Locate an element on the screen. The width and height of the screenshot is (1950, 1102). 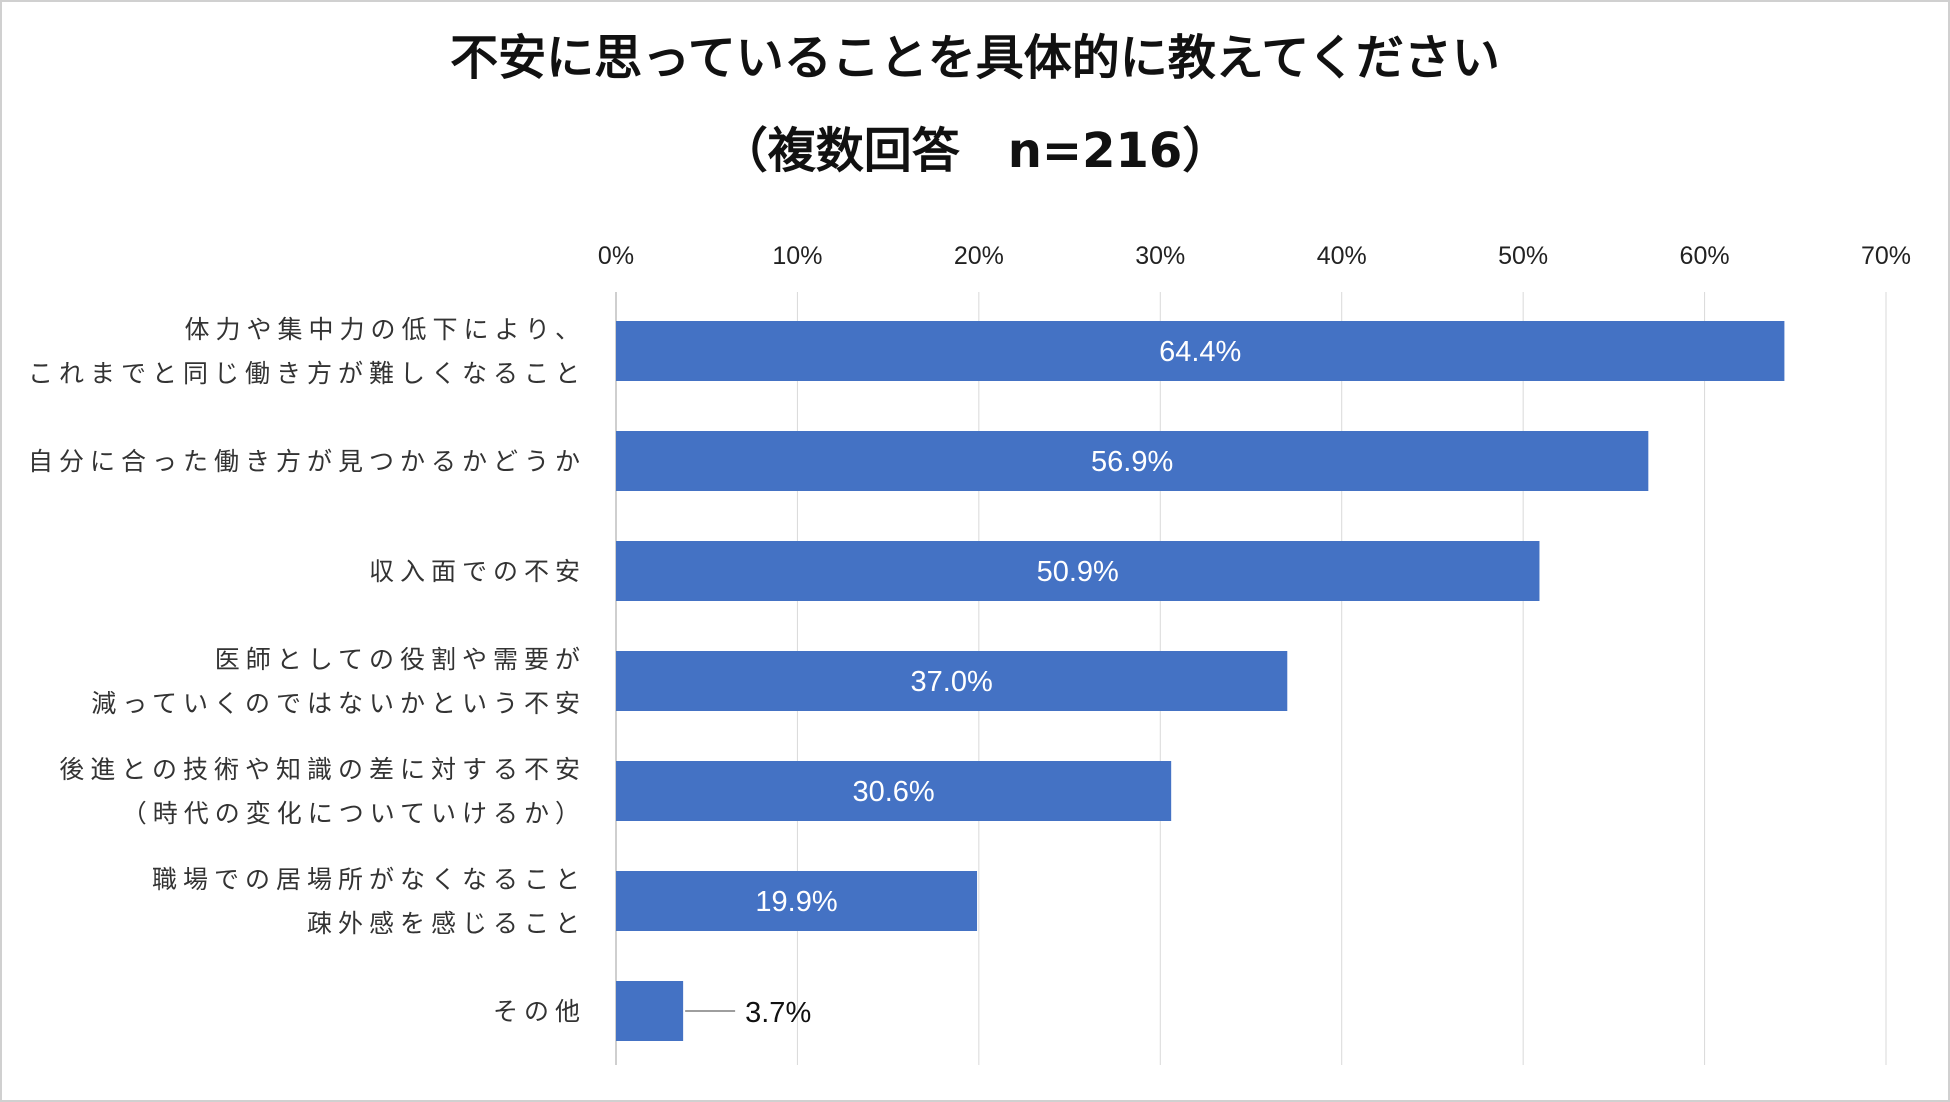
category-label: その他 is located at coordinates (539, 1011).